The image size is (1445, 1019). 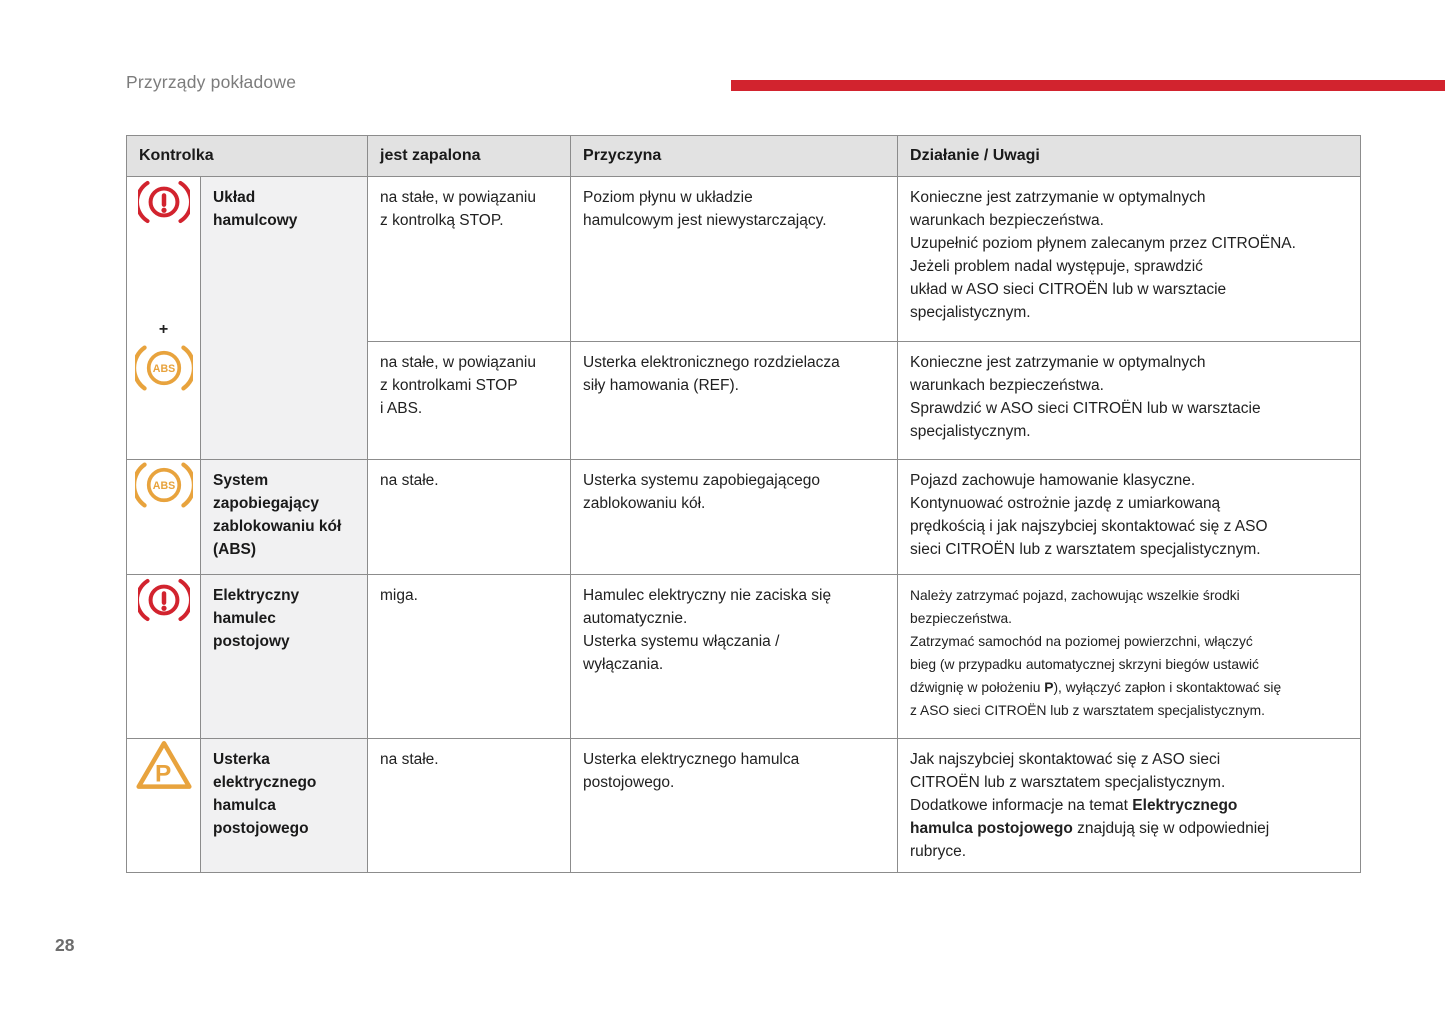 I want to click on warning-icon-cell: + ABS, so click(x=163, y=318).